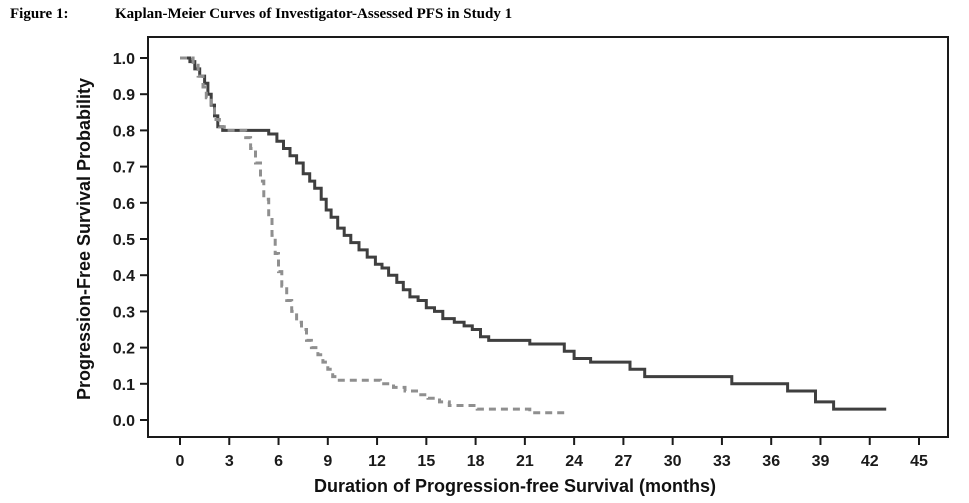 The width and height of the screenshot is (969, 503). What do you see at coordinates (124, 59) in the screenshot?
I see `y-tick-label: 1.0` at bounding box center [124, 59].